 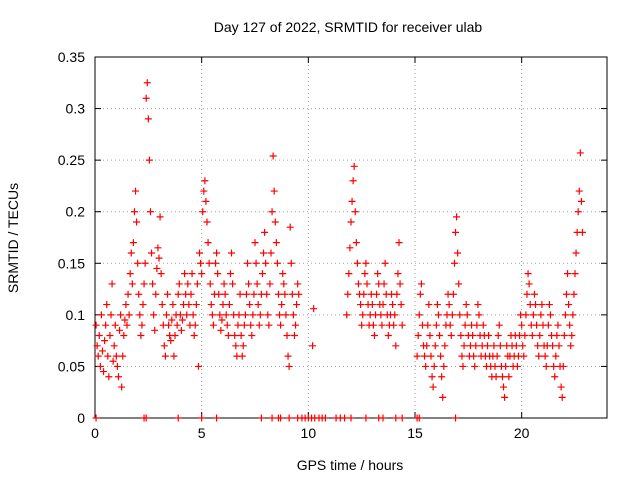 What do you see at coordinates (76, 212) in the screenshot?
I see `y-tick-label: 0.2` at bounding box center [76, 212].